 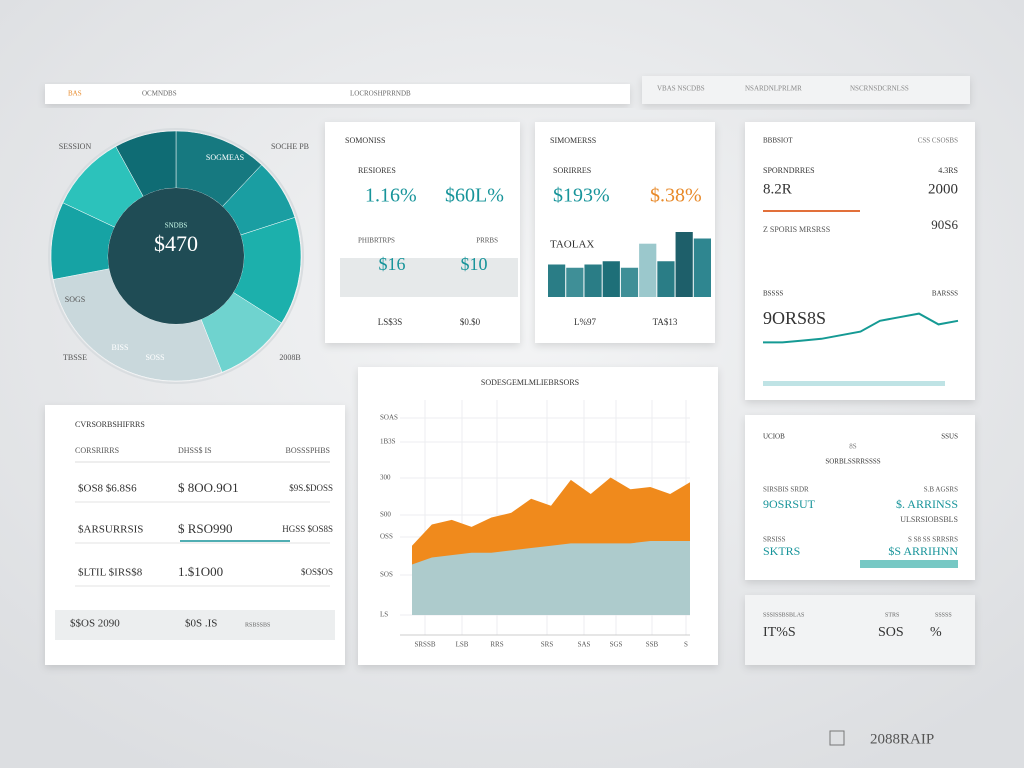 What do you see at coordinates (75, 146) in the screenshot?
I see `label: SESSION` at bounding box center [75, 146].